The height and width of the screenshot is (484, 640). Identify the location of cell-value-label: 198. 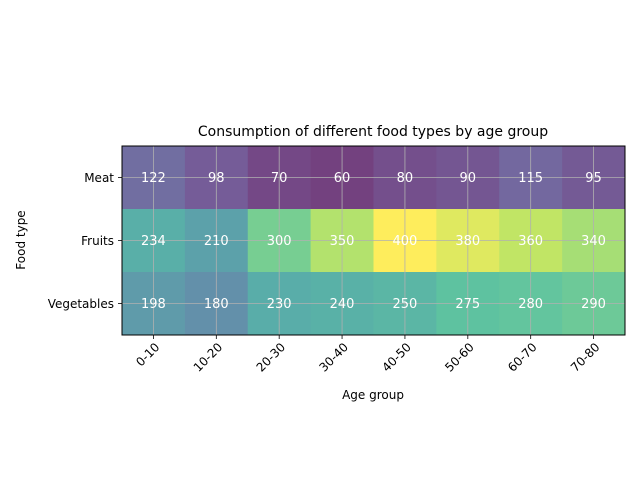
(153, 304).